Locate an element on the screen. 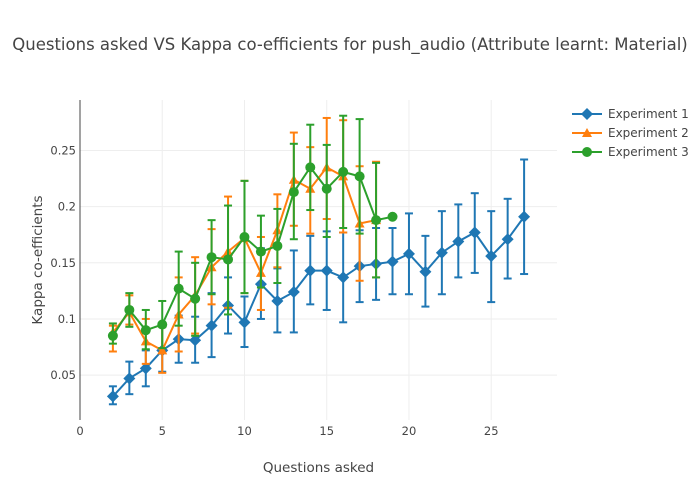 This screenshot has height=504, width=700. legend: Experiment 1 Experiment 2 Experiment 3 is located at coordinates (630, 133).